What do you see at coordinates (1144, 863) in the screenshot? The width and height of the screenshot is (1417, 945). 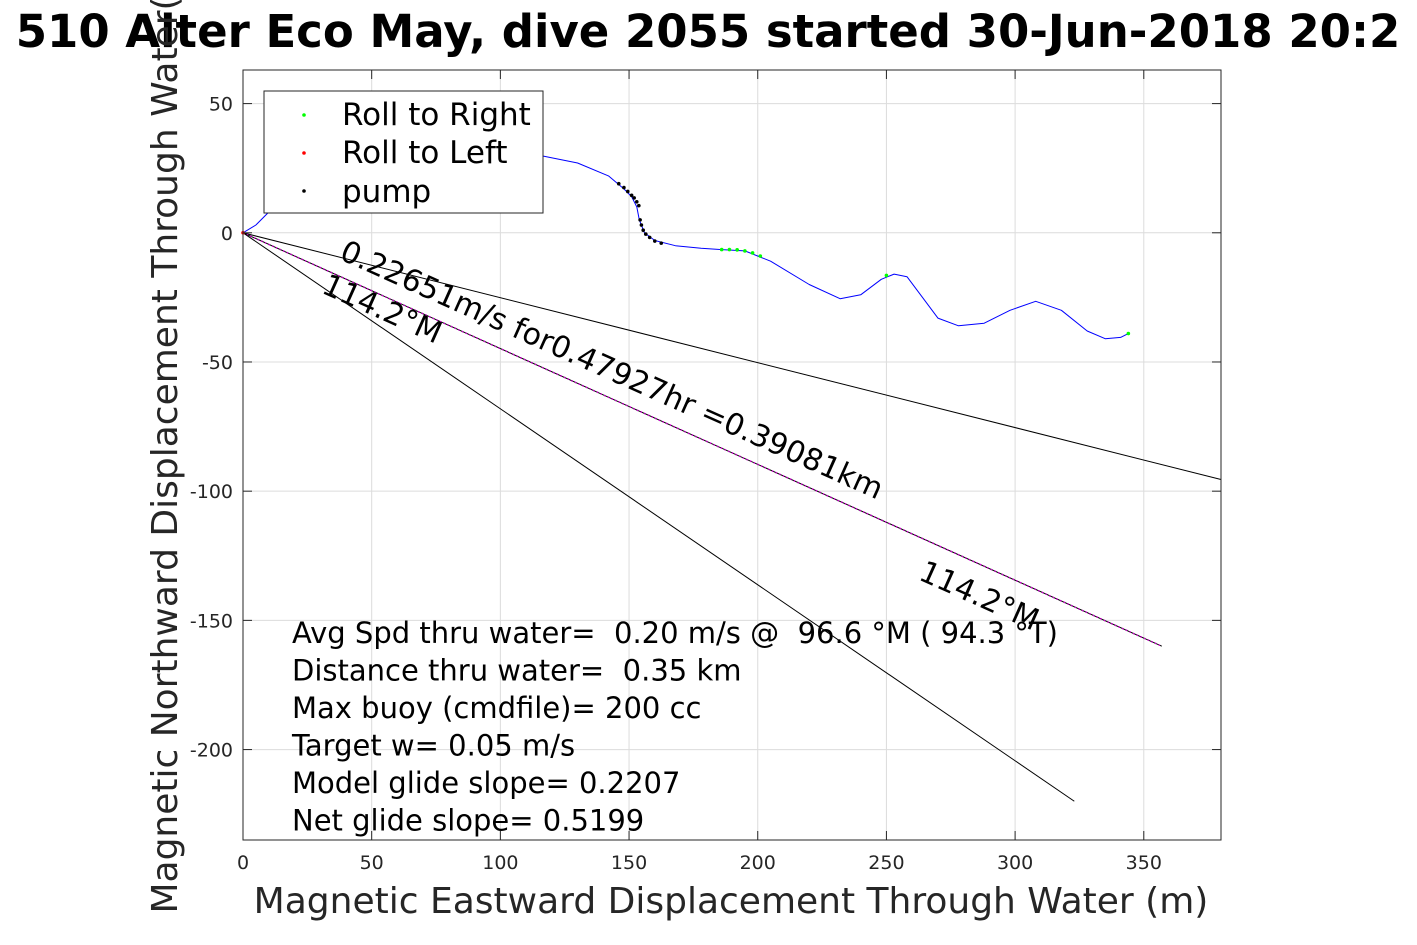 I see `x-tick-label: 350` at bounding box center [1144, 863].